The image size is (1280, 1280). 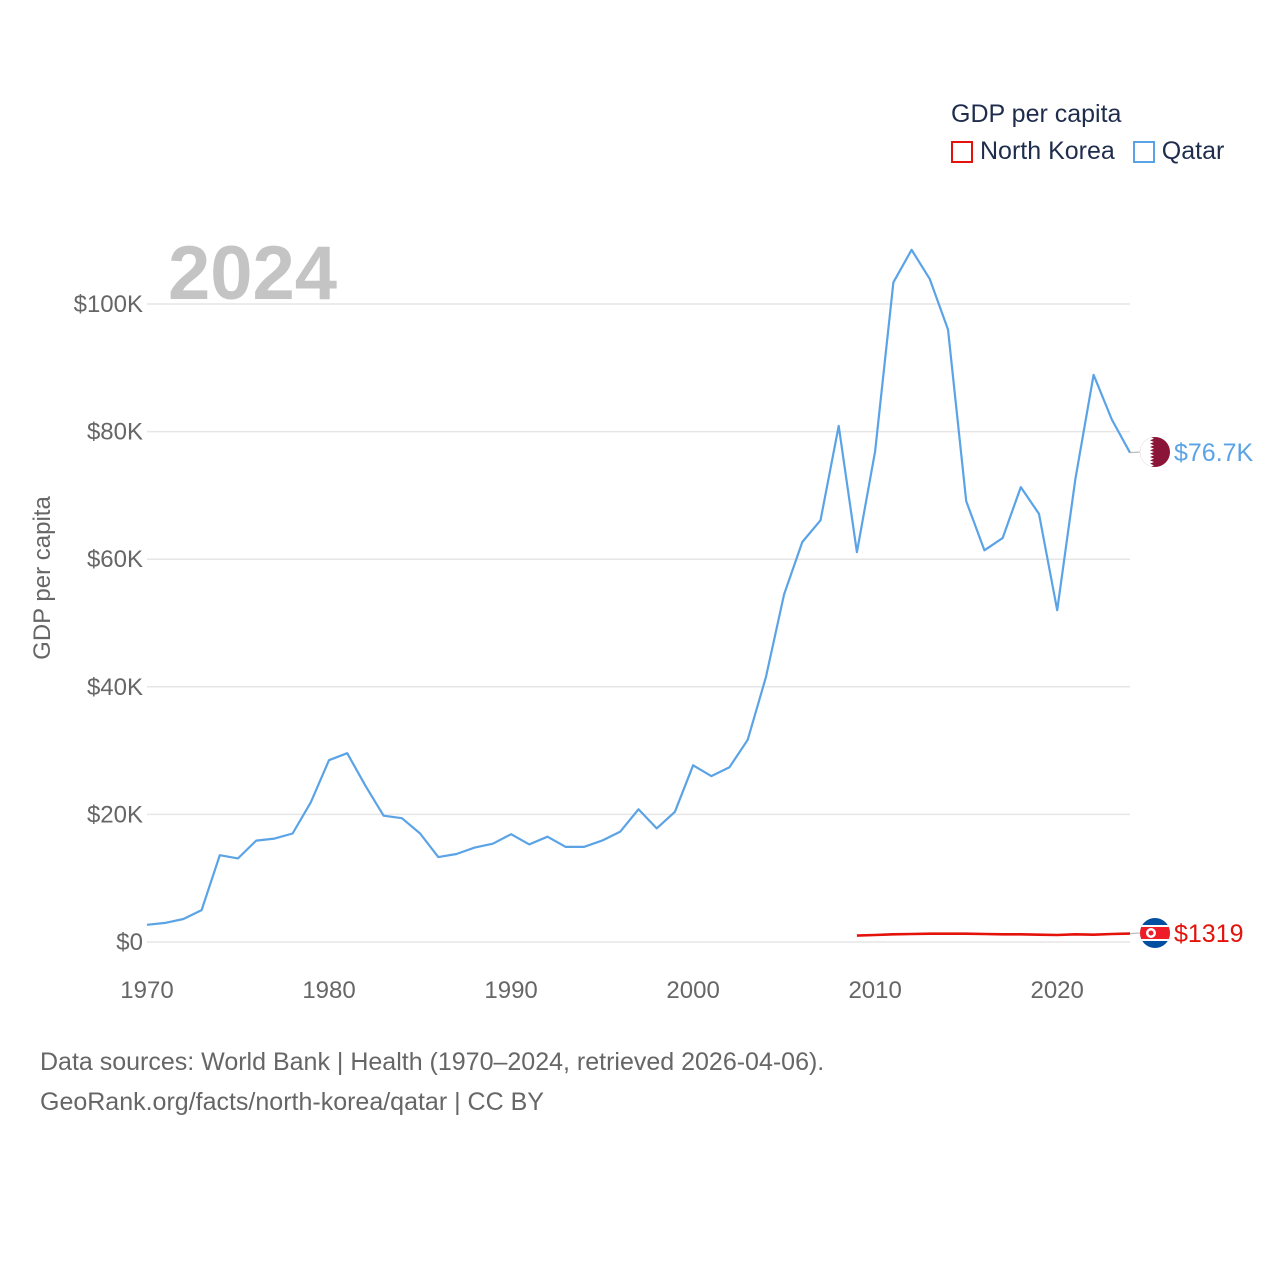 What do you see at coordinates (108, 623) in the screenshot?
I see `y-axis: $0 $20K $40K $60K $80K $100K` at bounding box center [108, 623].